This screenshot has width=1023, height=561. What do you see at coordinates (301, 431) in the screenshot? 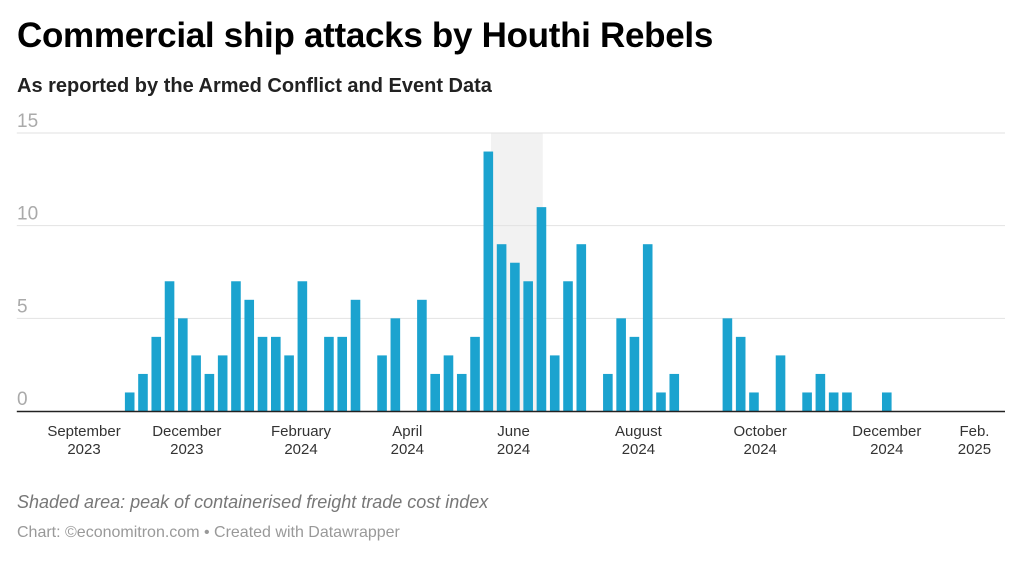
I see `x-tick-label-month: February` at bounding box center [301, 431].